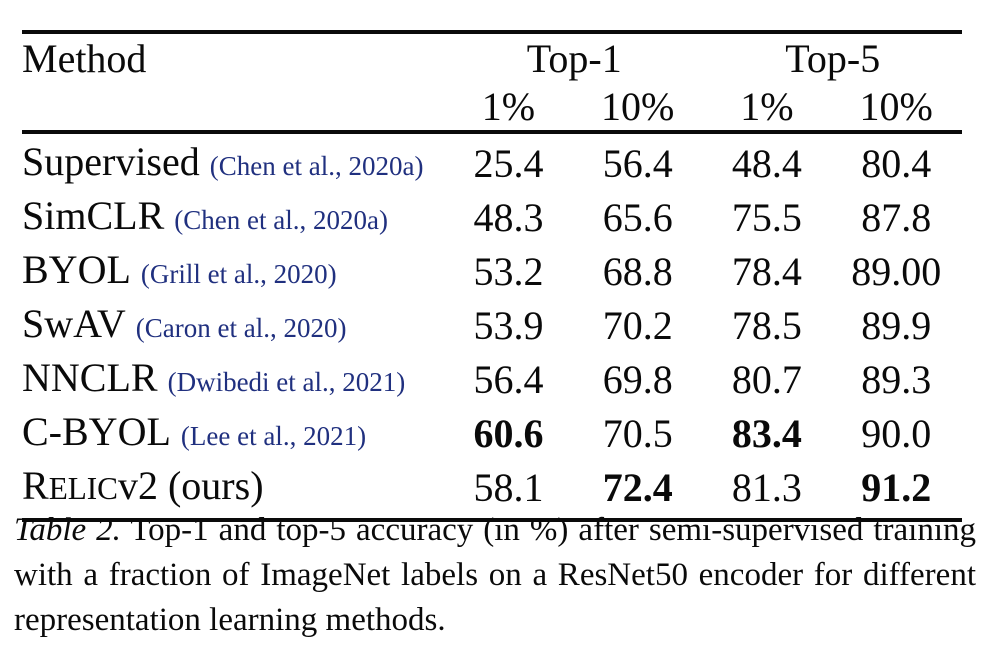 This screenshot has height=662, width=990. What do you see at coordinates (76, 269) in the screenshot?
I see `method-name: BYOL` at bounding box center [76, 269].